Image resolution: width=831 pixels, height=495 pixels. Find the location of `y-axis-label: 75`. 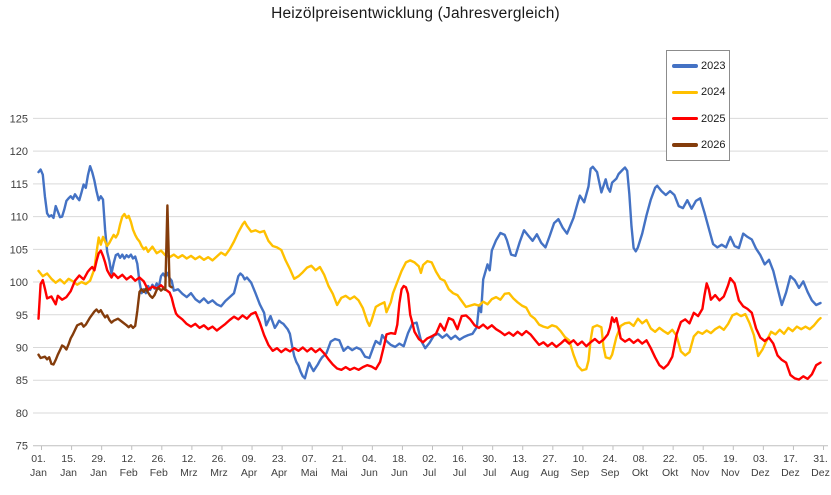

y-axis-label: 75 is located at coordinates (22, 447).